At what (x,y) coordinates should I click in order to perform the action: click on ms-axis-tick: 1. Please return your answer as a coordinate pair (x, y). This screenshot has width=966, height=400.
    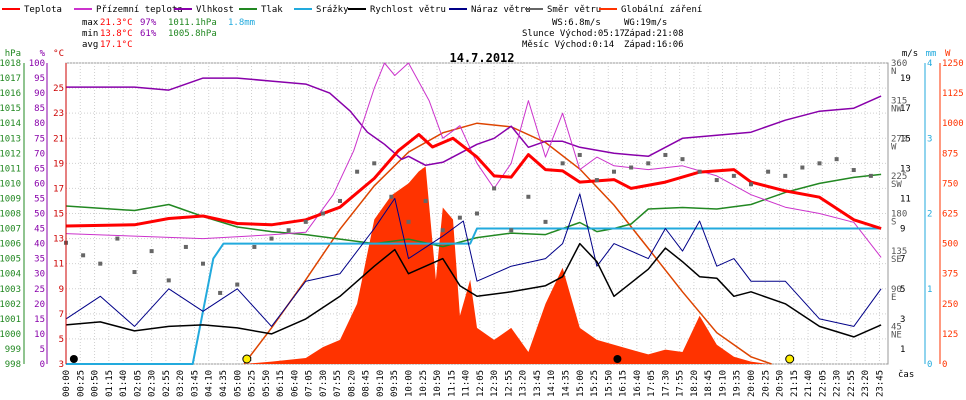
    Looking at the image, I should click on (902, 350).